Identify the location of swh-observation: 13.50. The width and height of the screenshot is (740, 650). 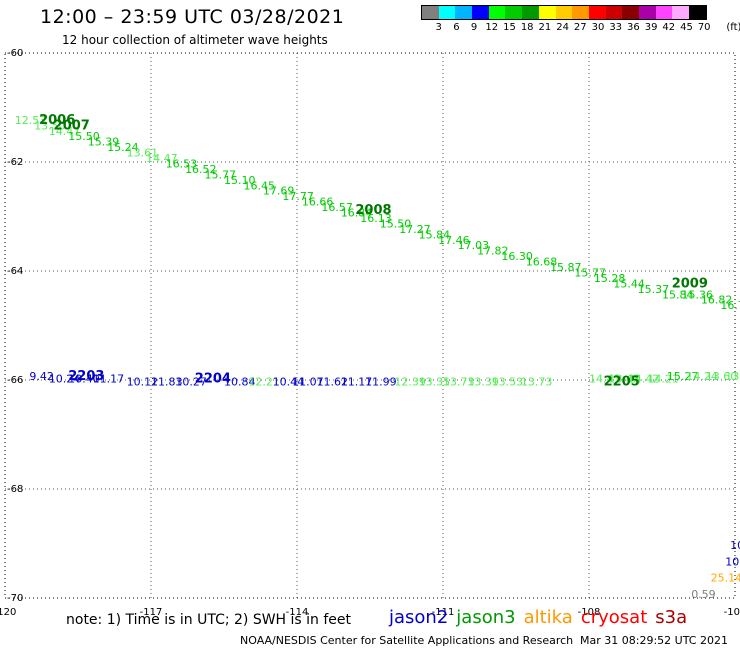
(49, 125).